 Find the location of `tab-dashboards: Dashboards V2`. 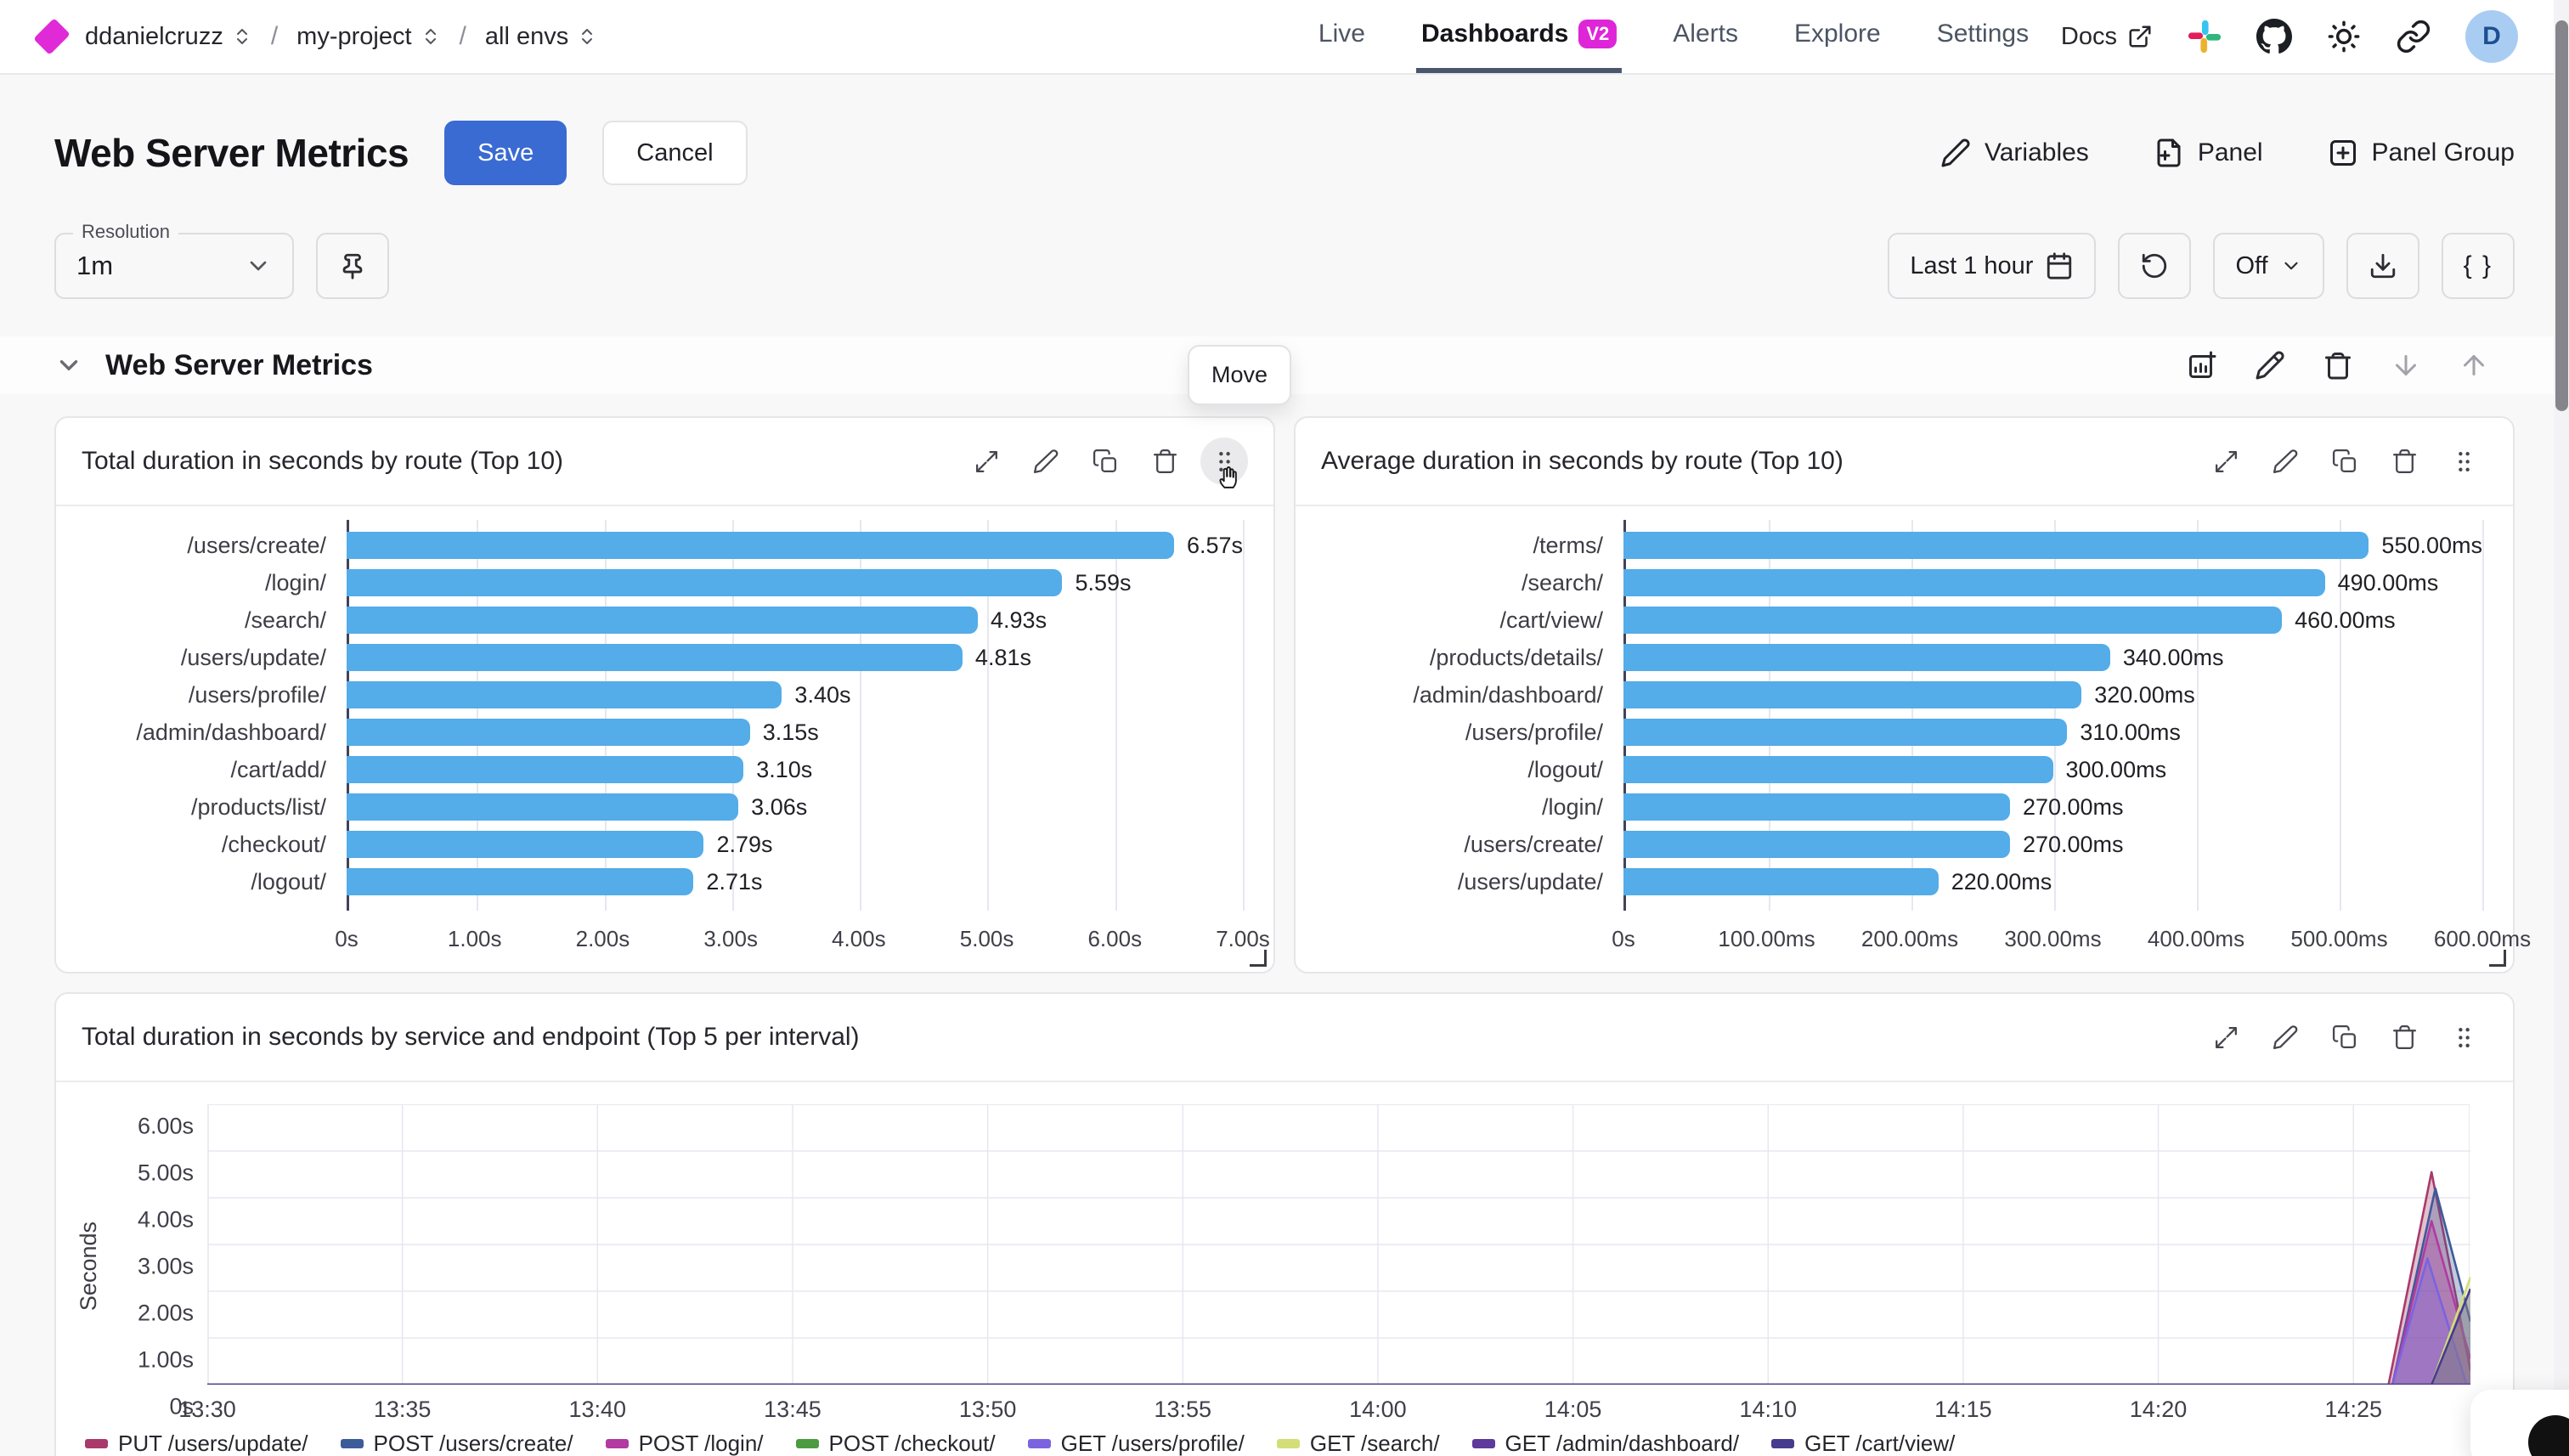

tab-dashboards: Dashboards V2 is located at coordinates (1519, 36).